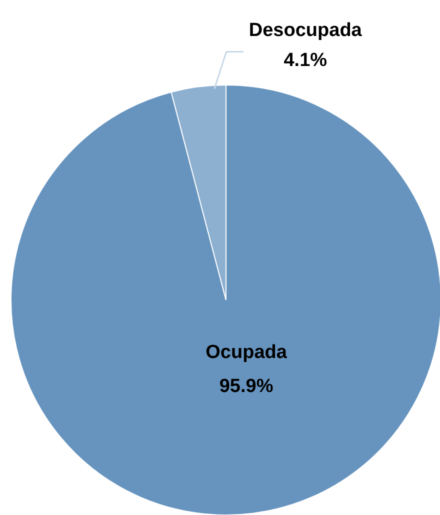  What do you see at coordinates (305, 30) in the screenshot?
I see `slice-label: Desocupada` at bounding box center [305, 30].